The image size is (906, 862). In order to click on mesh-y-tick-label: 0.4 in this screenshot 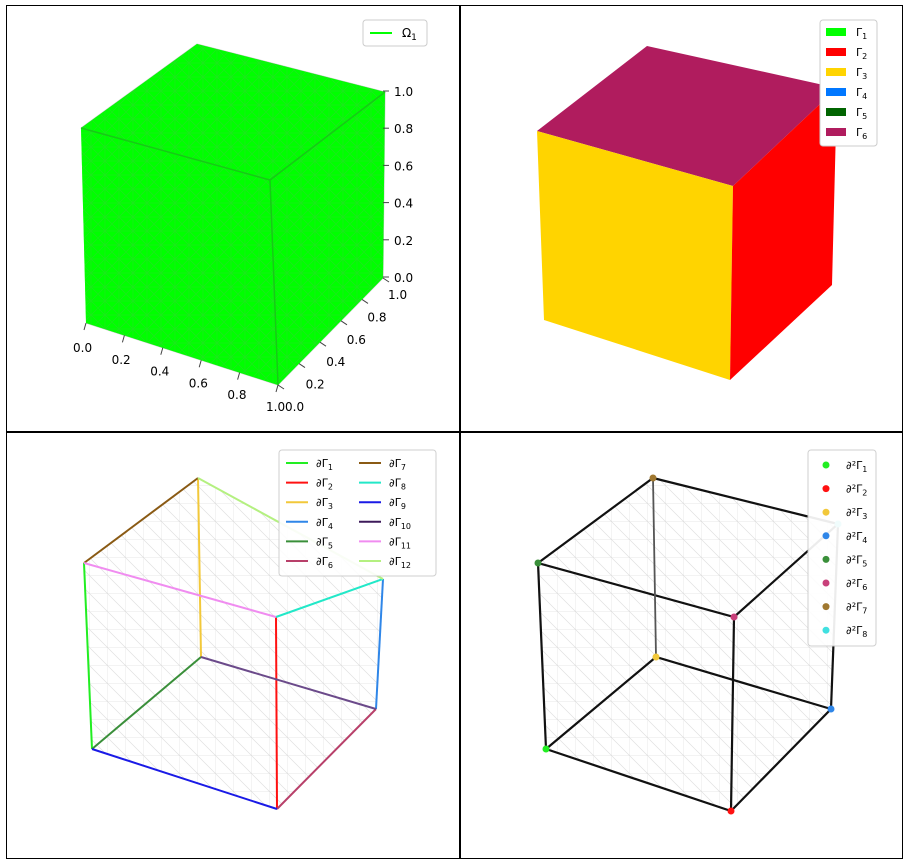, I will do `click(335, 362)`.